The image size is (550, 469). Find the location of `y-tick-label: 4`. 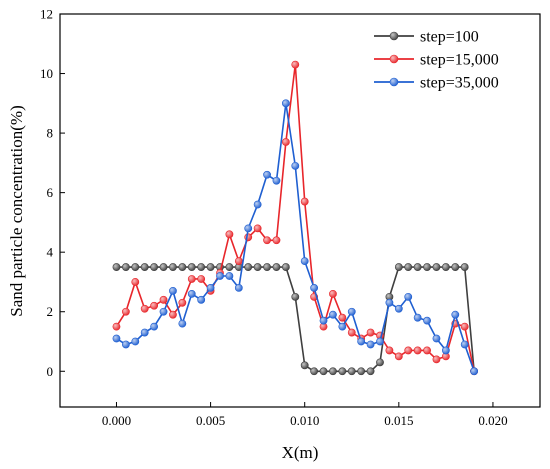

y-tick-label: 4 is located at coordinates (50, 252).